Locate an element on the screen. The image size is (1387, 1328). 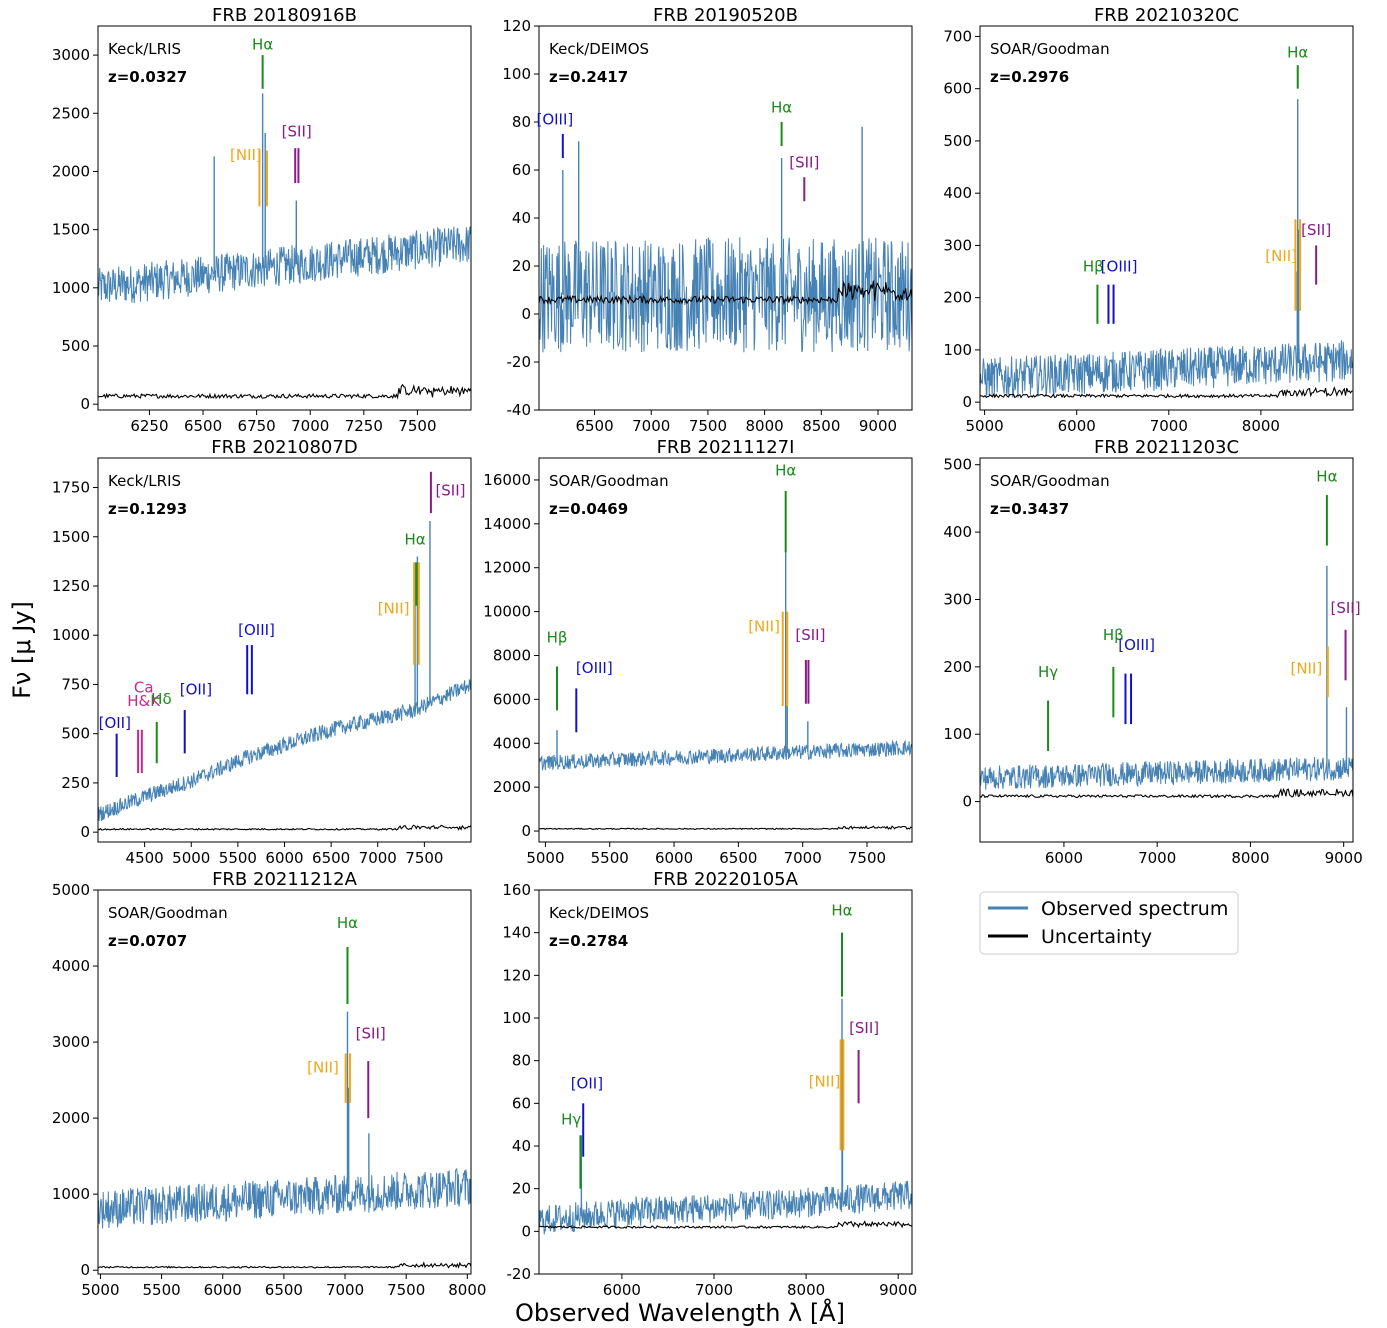
panel-title: FRB 20190520B is located at coordinates (725, 15).